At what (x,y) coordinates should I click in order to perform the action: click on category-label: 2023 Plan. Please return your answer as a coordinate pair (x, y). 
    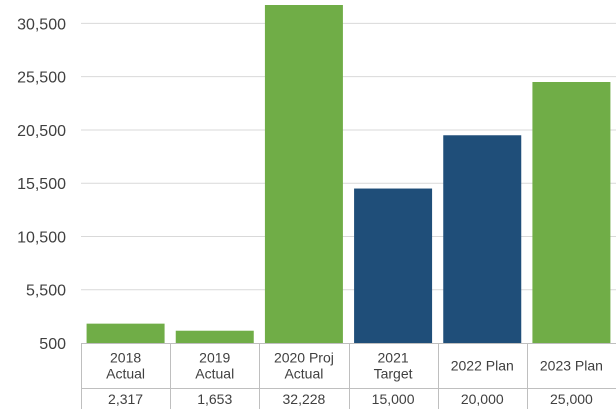
    Looking at the image, I should click on (571, 366).